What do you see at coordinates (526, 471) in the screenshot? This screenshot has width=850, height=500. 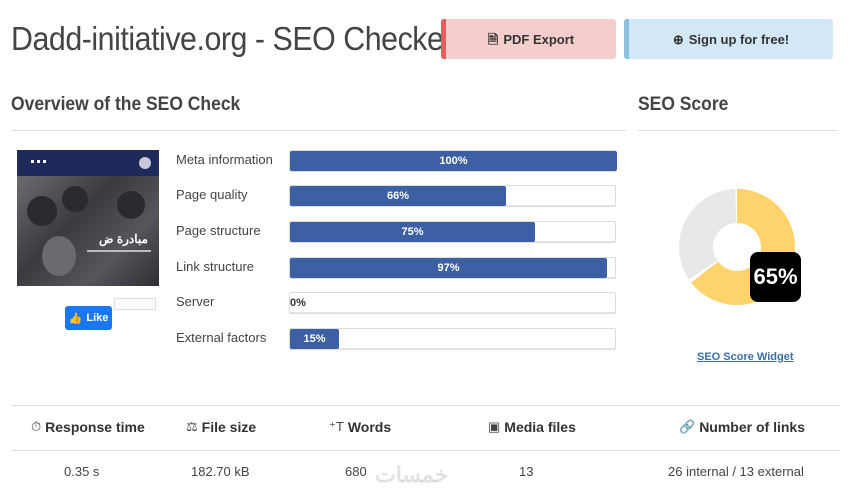 I see `media-files-value: 13` at bounding box center [526, 471].